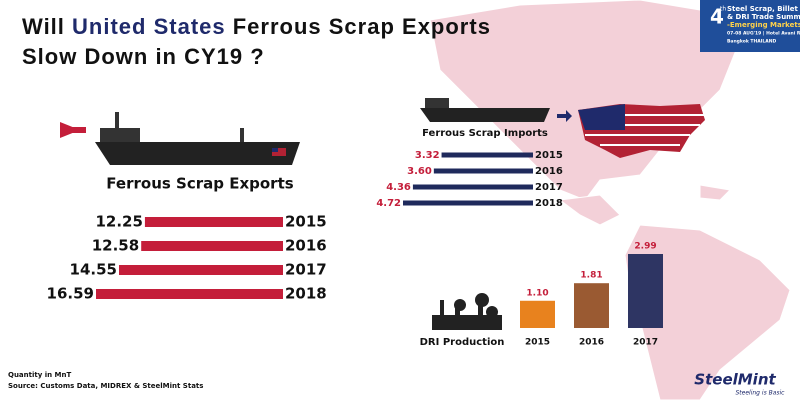 The height and width of the screenshot is (400, 800). I want to click on value-label: 1.10, so click(537, 293).